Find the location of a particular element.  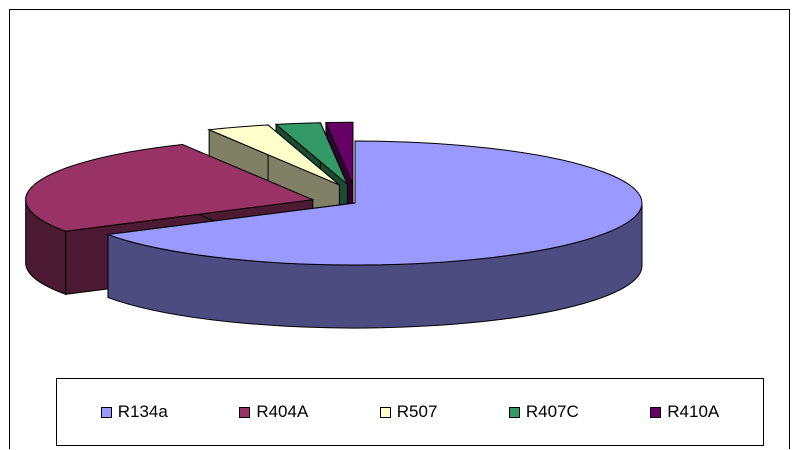

legend-label: R410A is located at coordinates (693, 411).